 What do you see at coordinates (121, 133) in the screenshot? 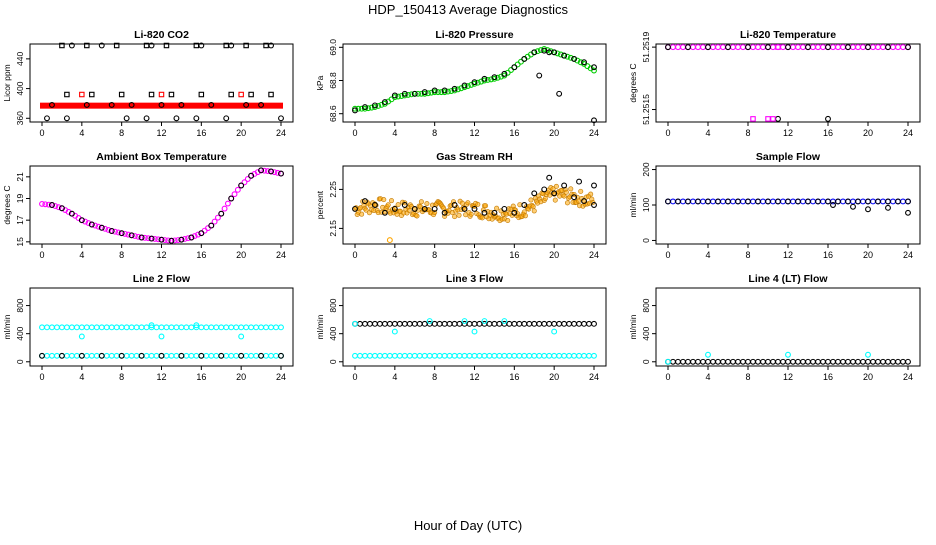
I see `x-tick-label: 8` at bounding box center [121, 133].